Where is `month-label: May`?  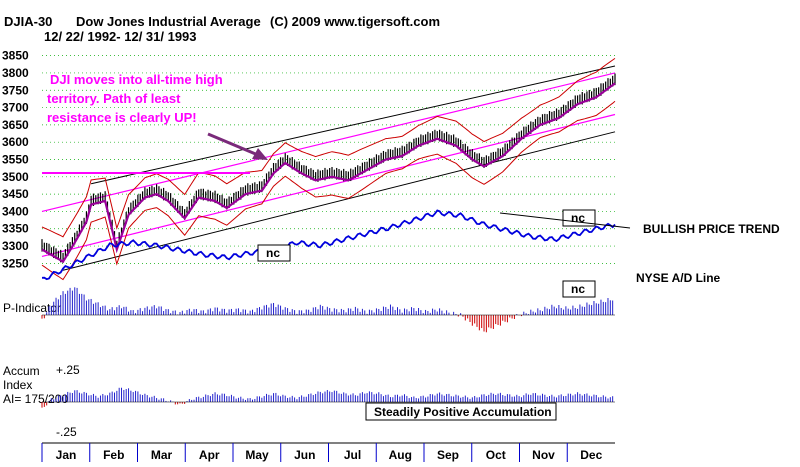 month-label: May is located at coordinates (257, 455).